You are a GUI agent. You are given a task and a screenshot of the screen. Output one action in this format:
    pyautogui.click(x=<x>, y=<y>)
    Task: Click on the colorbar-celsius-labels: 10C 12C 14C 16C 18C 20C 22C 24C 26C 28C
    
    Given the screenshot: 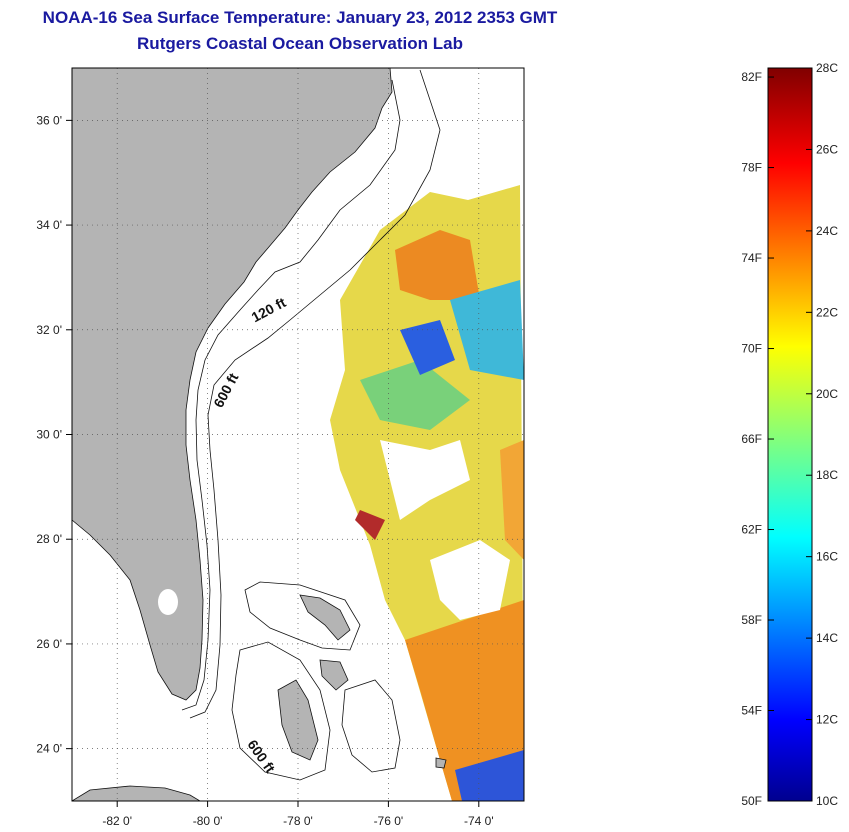 What is the action you would take?
    pyautogui.click(x=822, y=434)
    